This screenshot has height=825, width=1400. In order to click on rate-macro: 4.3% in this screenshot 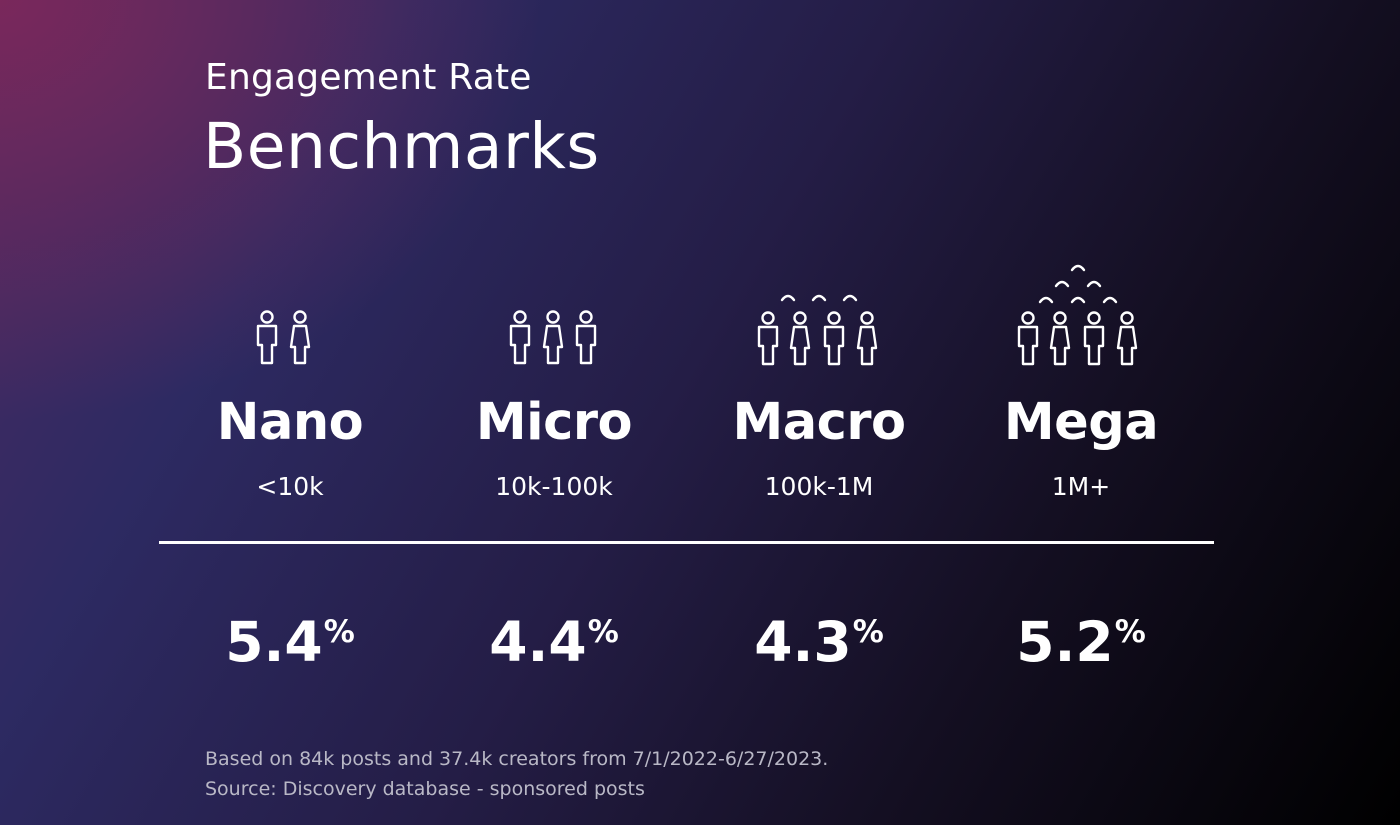, I will do `click(819, 642)`.